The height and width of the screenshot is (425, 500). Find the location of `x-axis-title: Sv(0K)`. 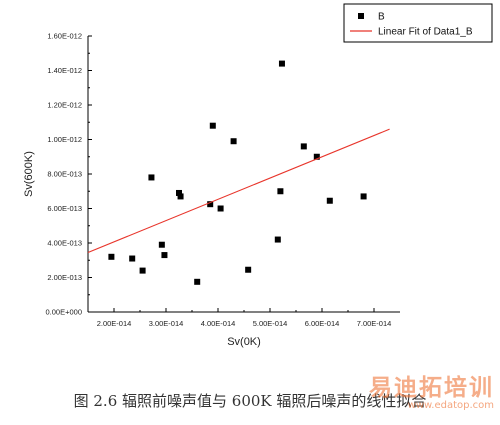

x-axis-title: Sv(0K) is located at coordinates (244, 342).